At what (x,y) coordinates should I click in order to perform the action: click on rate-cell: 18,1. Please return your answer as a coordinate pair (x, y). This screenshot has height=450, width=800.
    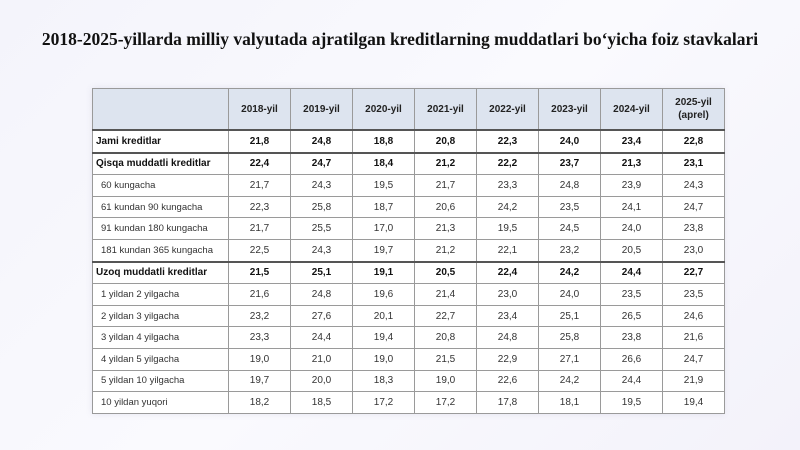
    Looking at the image, I should click on (569, 402).